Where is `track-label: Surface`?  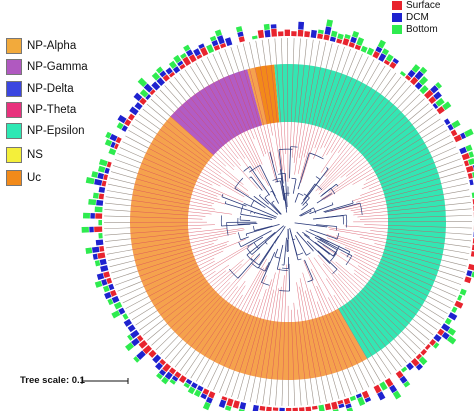 track-label: Surface is located at coordinates (423, 5).